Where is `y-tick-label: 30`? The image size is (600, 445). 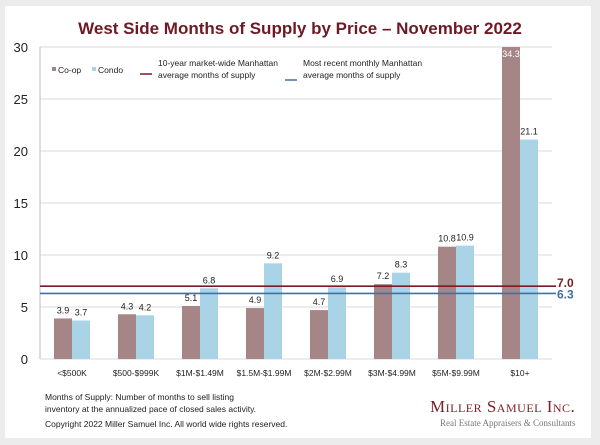 y-tick-label: 30 is located at coordinates (21, 47).